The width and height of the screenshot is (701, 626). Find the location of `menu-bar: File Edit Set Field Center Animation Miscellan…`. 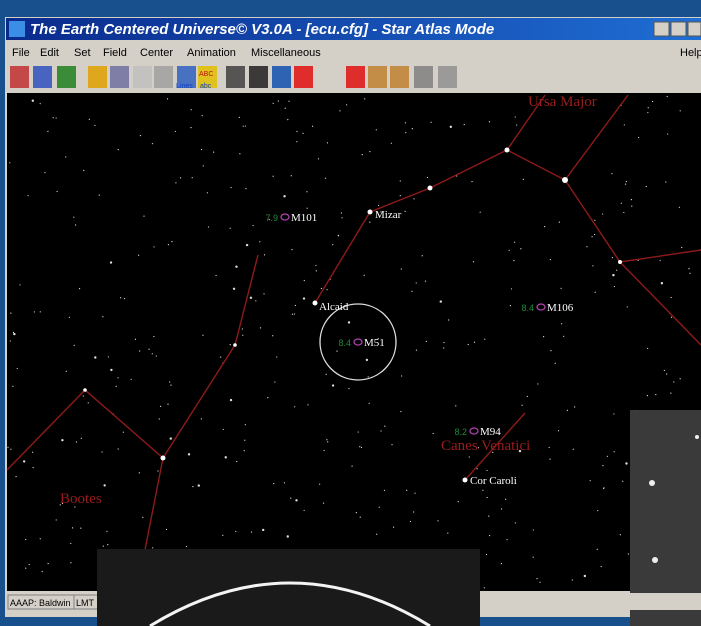

menu-bar: File Edit Set Field Center Animation Miscellan… is located at coordinates (353, 51).